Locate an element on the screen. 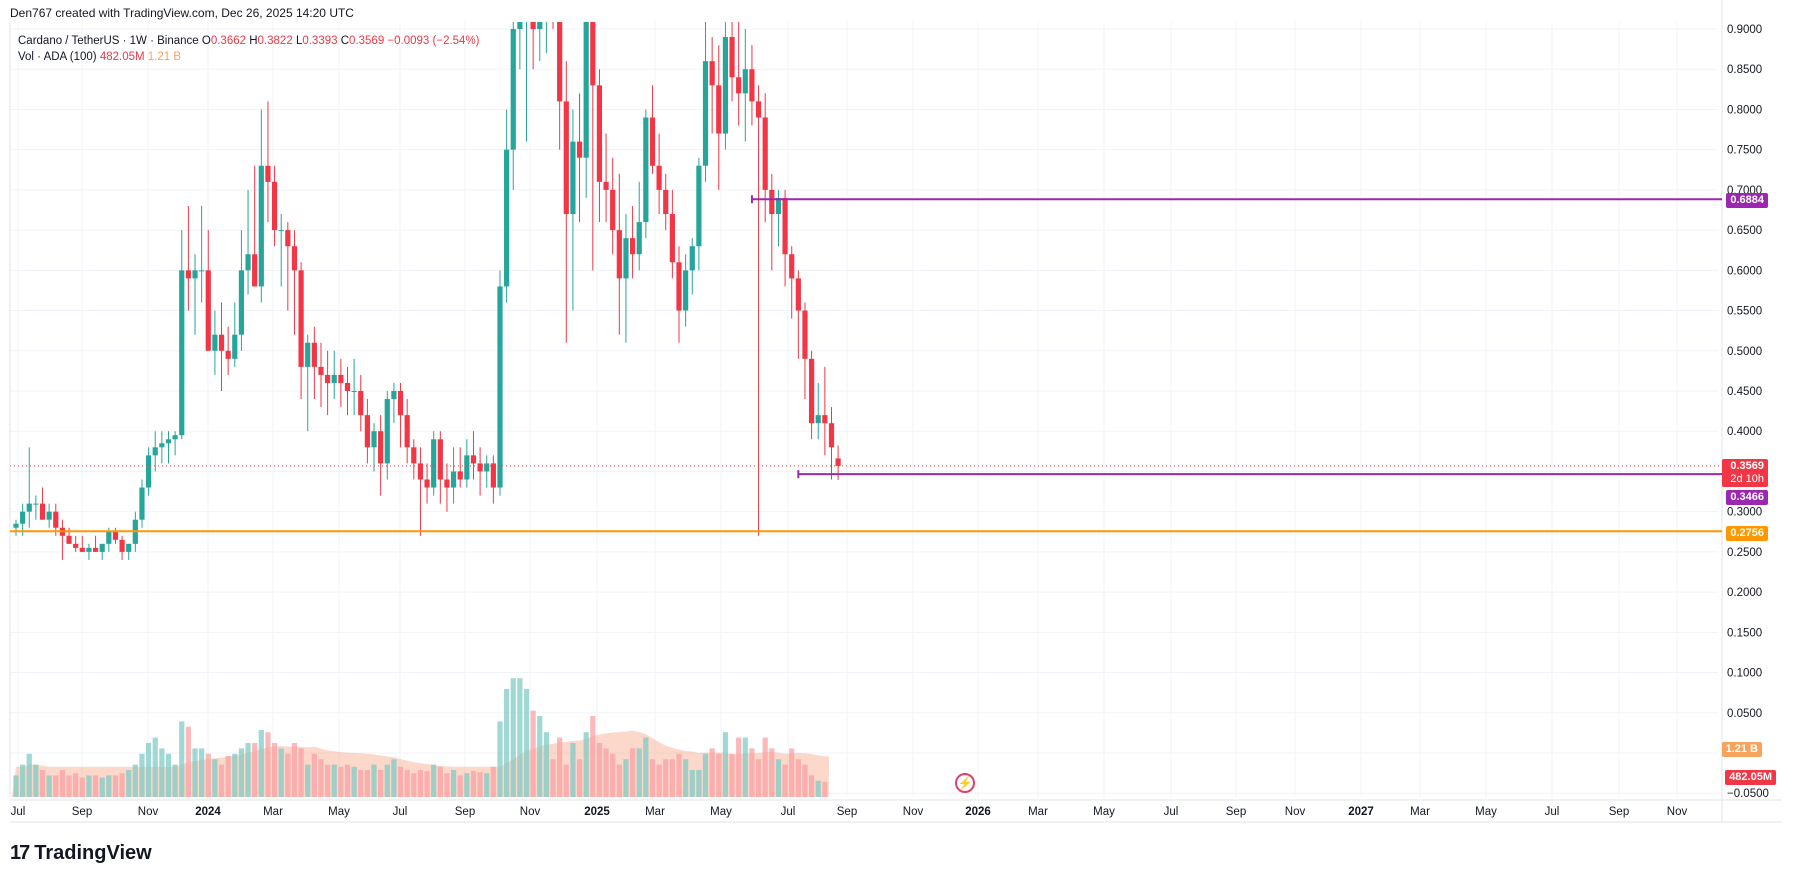  x-tick-label: Jul is located at coordinates (18, 812).